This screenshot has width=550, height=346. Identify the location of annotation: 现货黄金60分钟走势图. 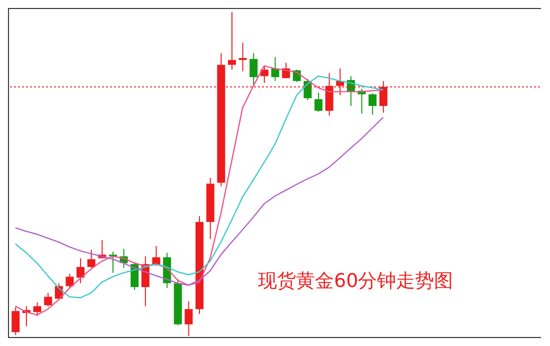
(356, 281).